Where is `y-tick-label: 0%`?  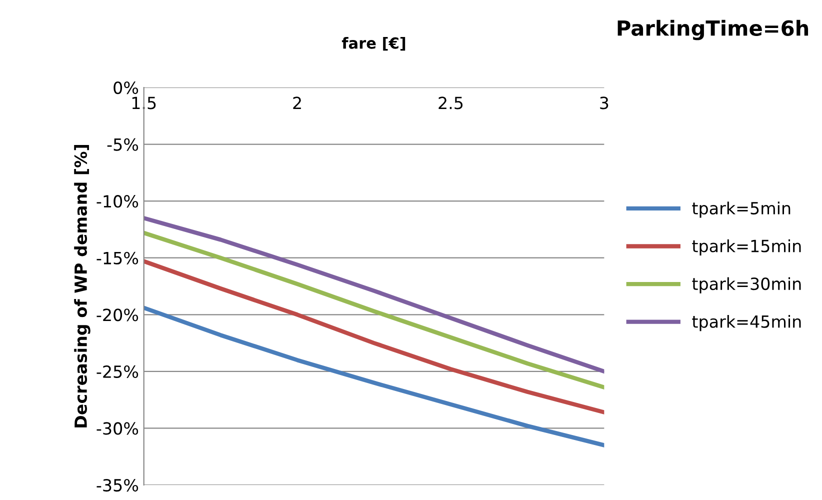 y-tick-label: 0% is located at coordinates (126, 87).